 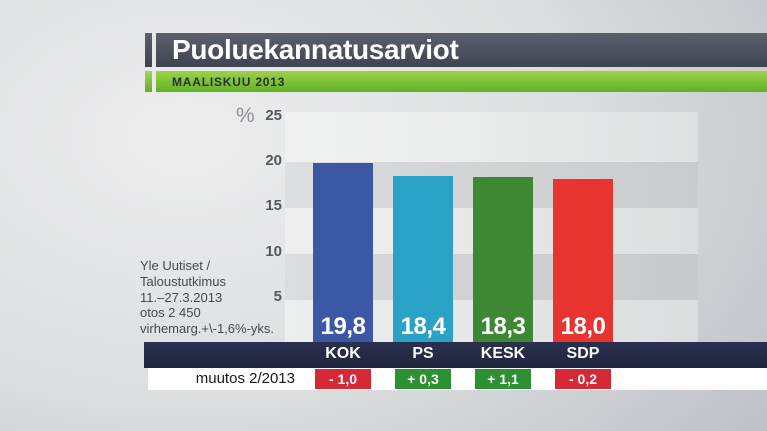 What do you see at coordinates (461, 50) in the screenshot?
I see `title-bar: Puoluekannatusarviot` at bounding box center [461, 50].